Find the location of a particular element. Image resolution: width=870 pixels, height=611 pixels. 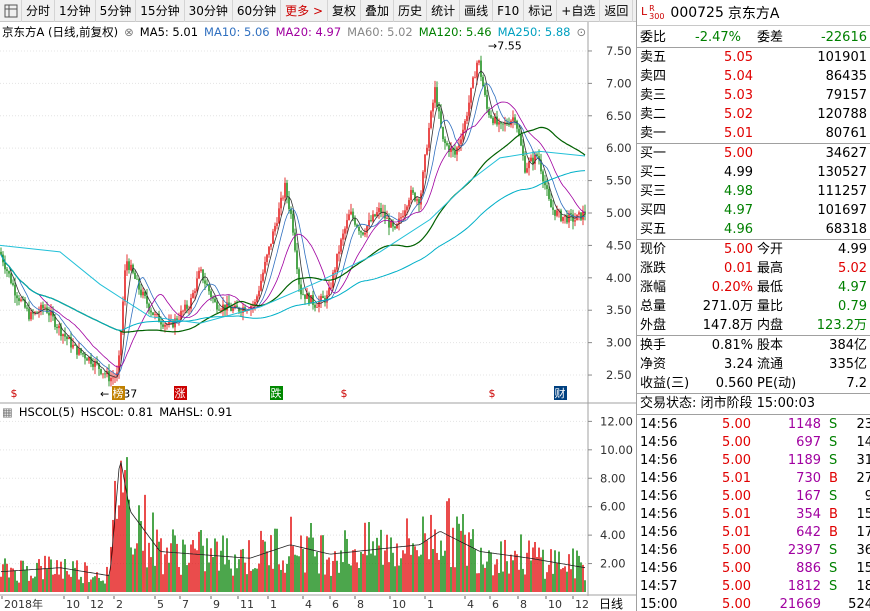

overlay-button: 叠加 is located at coordinates (378, 11).